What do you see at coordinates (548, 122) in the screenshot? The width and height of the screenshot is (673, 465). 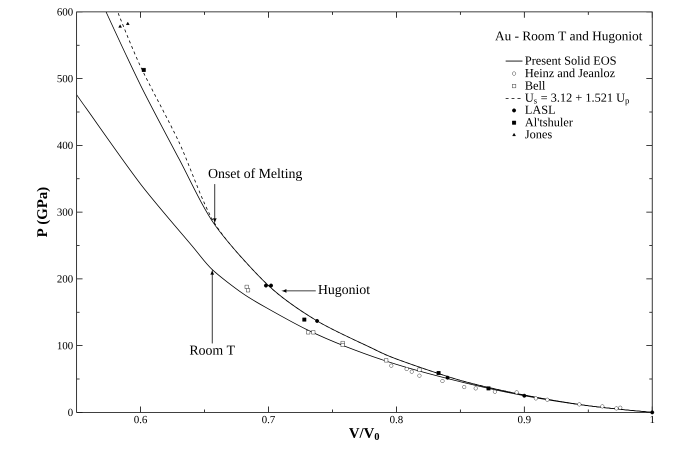 I see `legend-label: Al'tshuler` at bounding box center [548, 122].